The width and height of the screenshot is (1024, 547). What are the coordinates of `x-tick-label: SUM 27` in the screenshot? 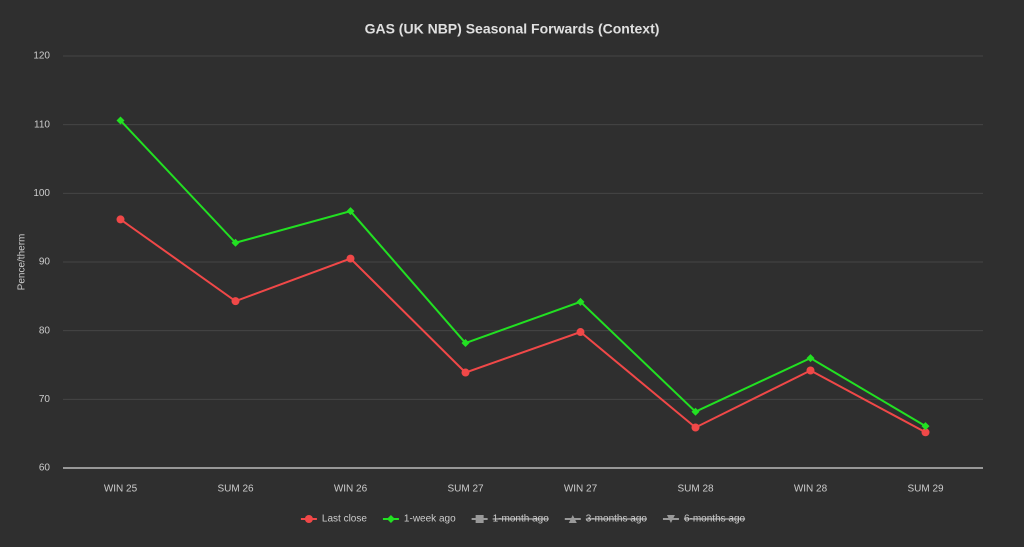 It's located at (465, 489).